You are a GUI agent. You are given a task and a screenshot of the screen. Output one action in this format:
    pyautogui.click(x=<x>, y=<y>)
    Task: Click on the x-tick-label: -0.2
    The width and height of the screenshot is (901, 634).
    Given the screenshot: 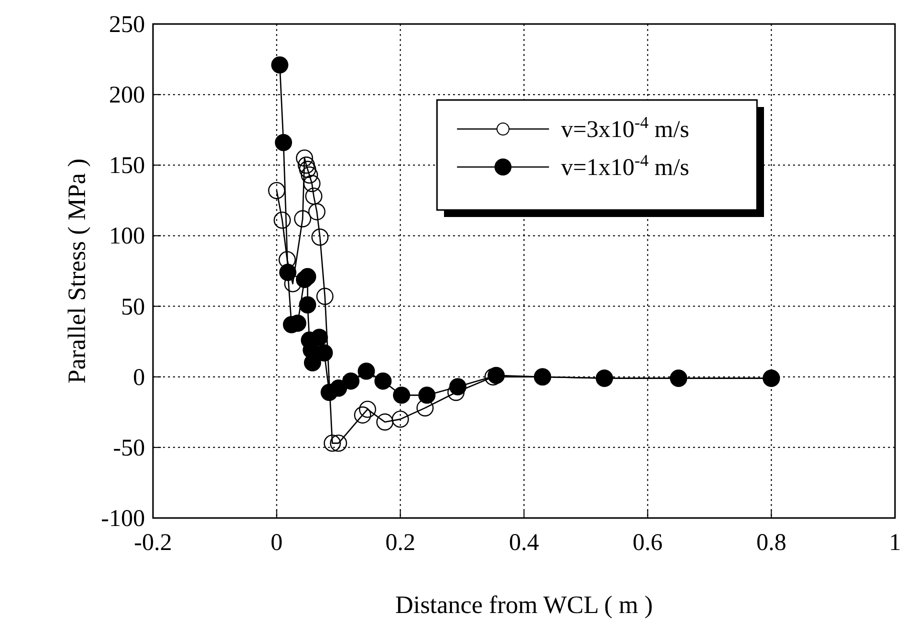 What is the action you would take?
    pyautogui.click(x=153, y=543)
    